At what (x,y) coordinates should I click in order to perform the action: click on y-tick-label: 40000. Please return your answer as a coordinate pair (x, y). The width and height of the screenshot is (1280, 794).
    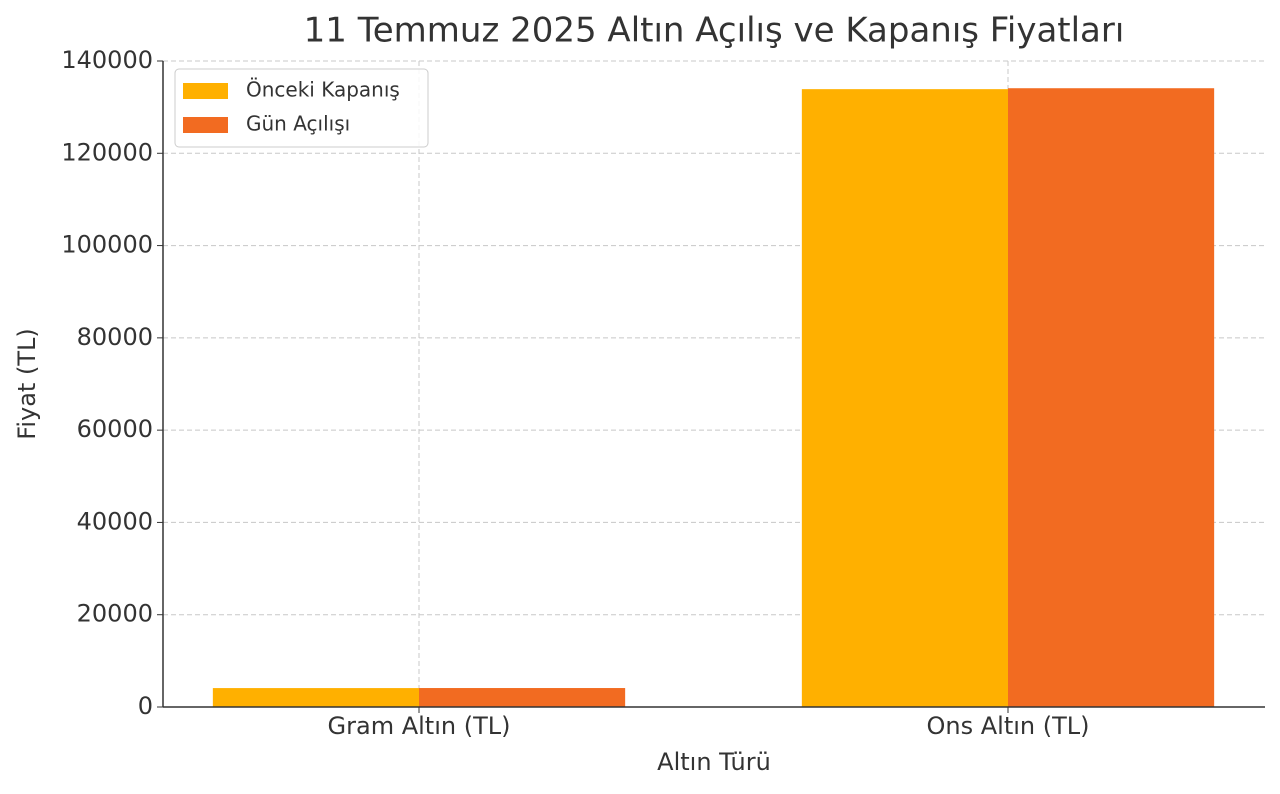
    Looking at the image, I should click on (115, 521).